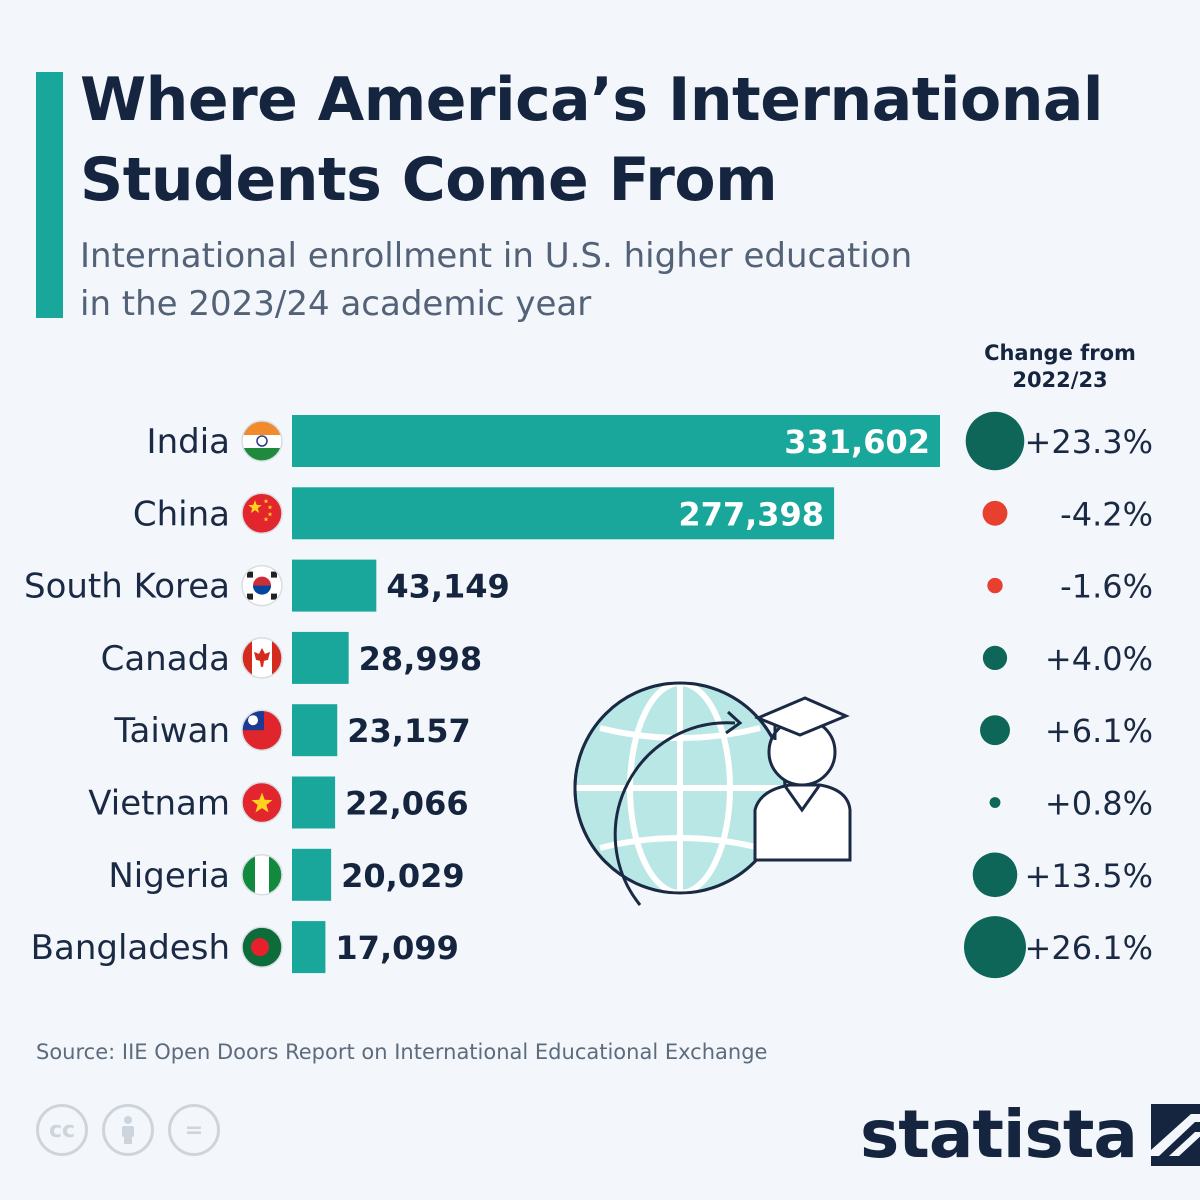 Image resolution: width=1200 pixels, height=1200 pixels. Describe the element at coordinates (262, 585) in the screenshot. I see `south-korea-flag-icon` at that location.